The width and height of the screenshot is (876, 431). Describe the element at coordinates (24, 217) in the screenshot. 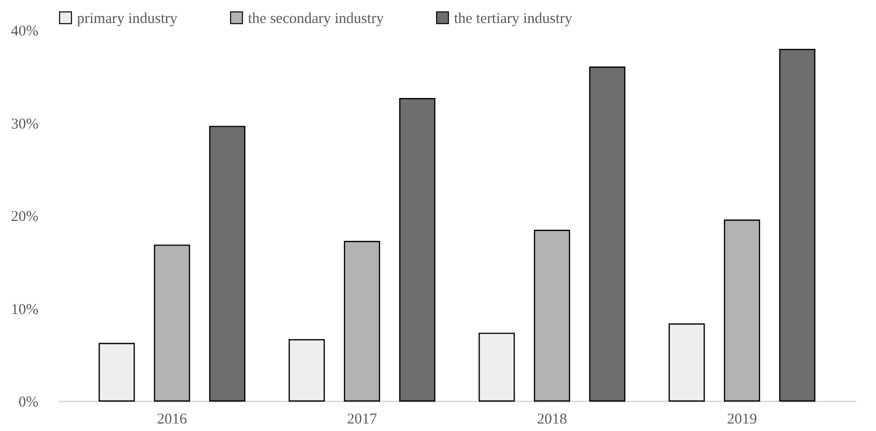

I see `y-tick-label: 20%` at that location.